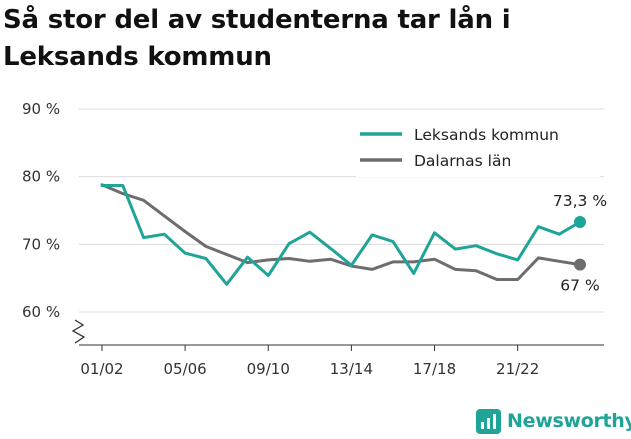 The width and height of the screenshot is (631, 439). I want to click on brand-logo: Newsworthy, so click(553, 421).